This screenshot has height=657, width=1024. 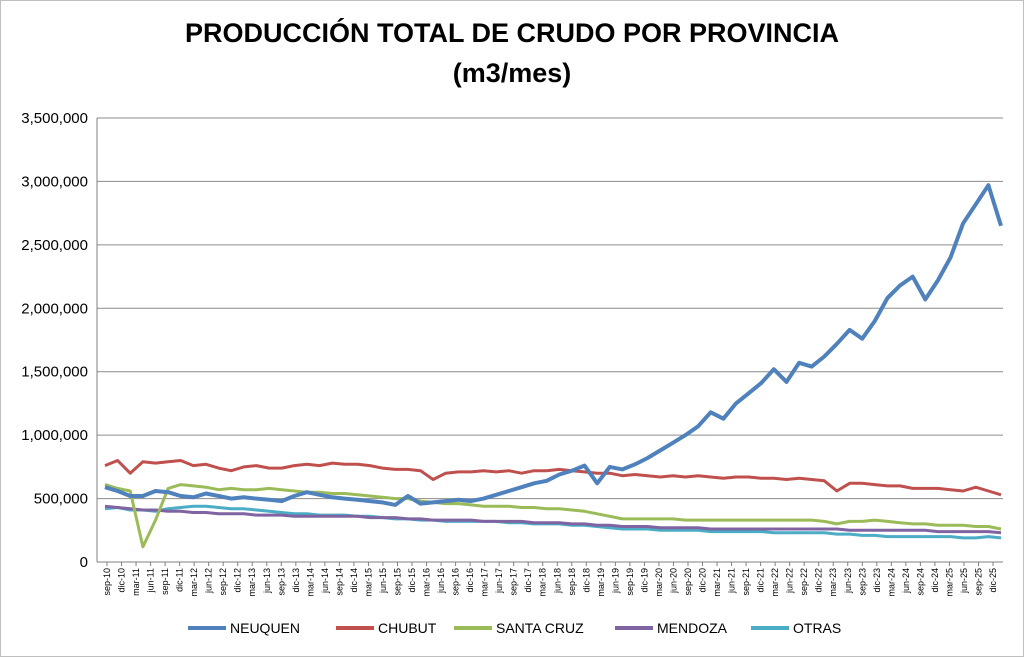 What do you see at coordinates (238, 580) in the screenshot?
I see `x-tick-label: dic-12` at bounding box center [238, 580].